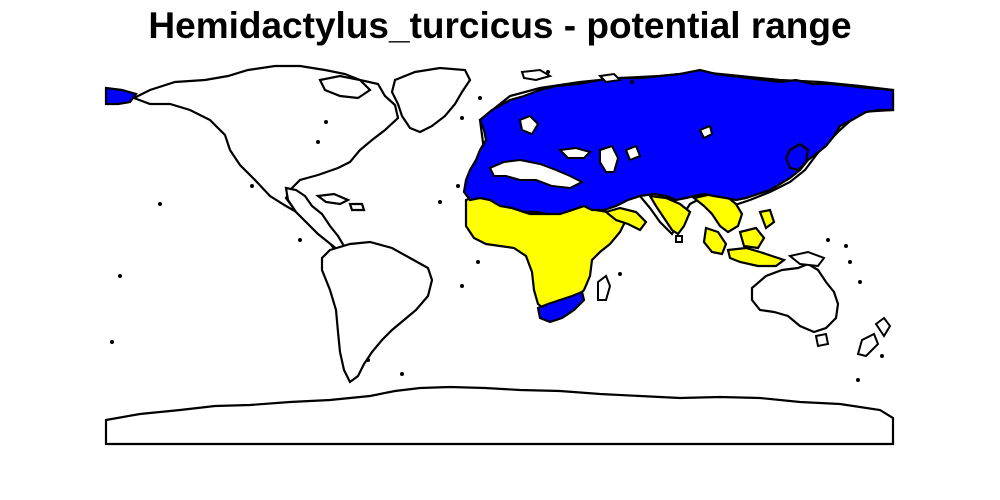 This screenshot has height=500, width=1000. Describe the element at coordinates (756, 257) in the screenshot. I see `range-indonesia-moderate` at that location.